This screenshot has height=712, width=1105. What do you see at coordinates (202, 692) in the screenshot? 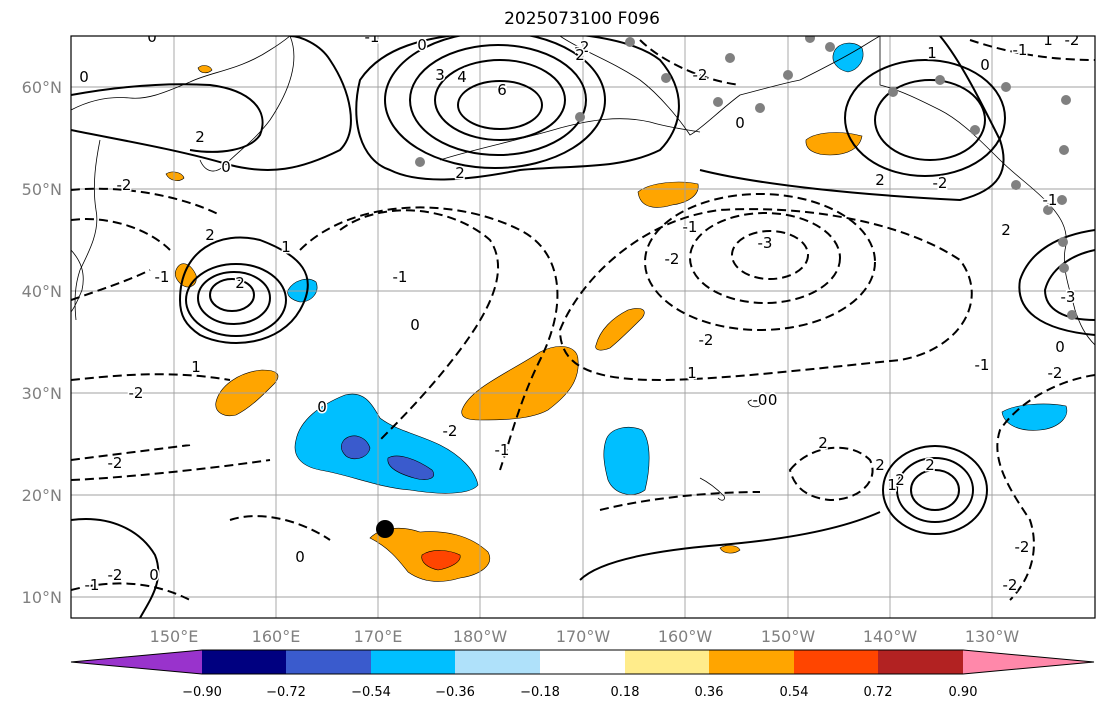
I see `colorbar-label: −0.90` at bounding box center [202, 692].